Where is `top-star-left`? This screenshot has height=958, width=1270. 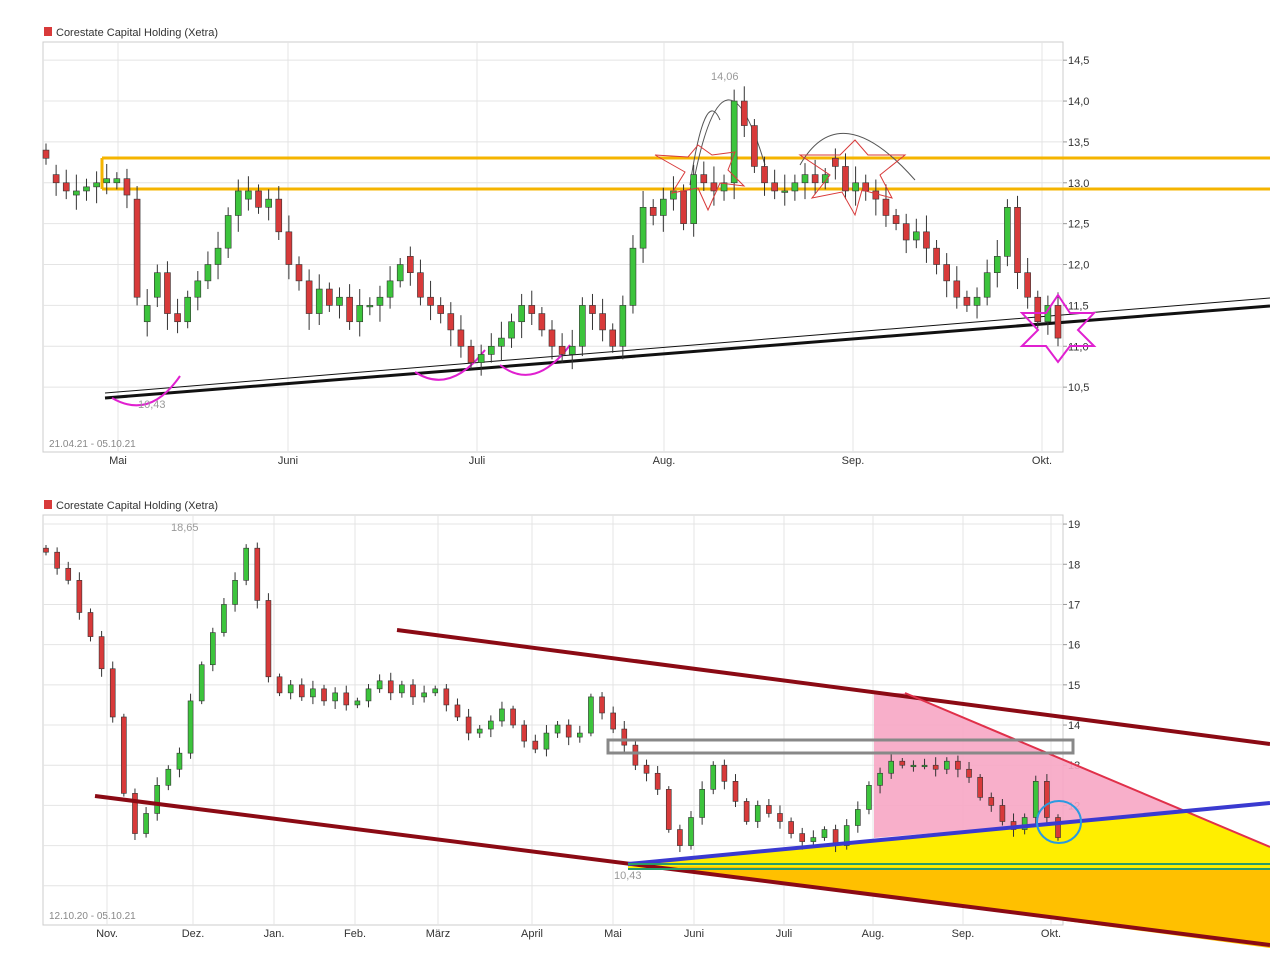 top-star-left is located at coordinates (700, 178).